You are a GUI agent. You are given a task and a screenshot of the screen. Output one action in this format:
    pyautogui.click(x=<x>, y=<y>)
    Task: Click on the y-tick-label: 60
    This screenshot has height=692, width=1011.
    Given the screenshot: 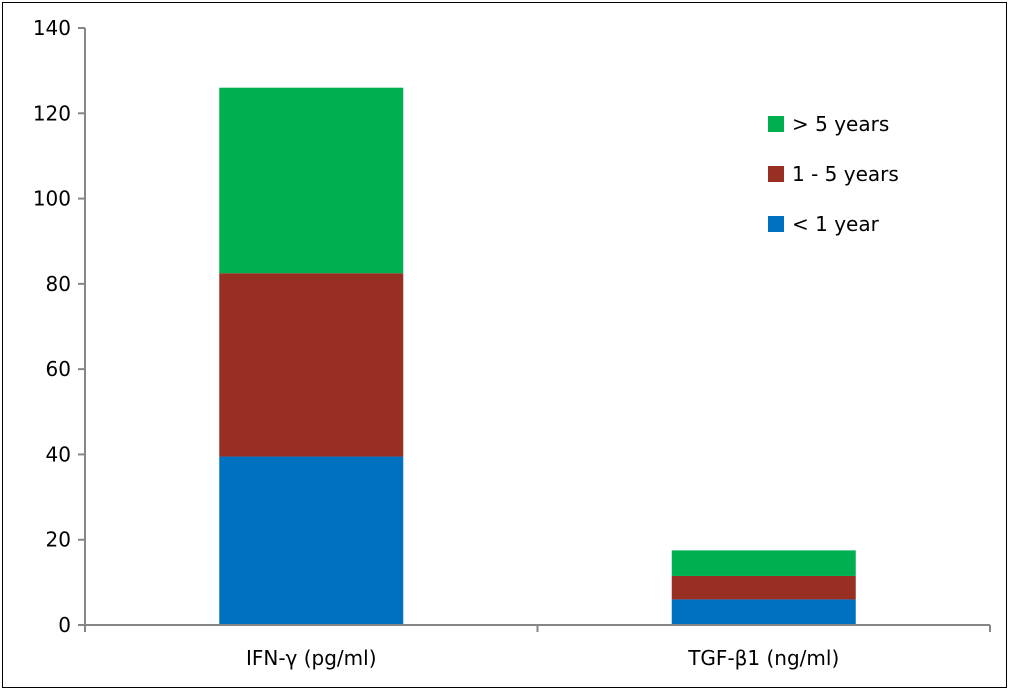 What is the action you would take?
    pyautogui.click(x=58, y=369)
    